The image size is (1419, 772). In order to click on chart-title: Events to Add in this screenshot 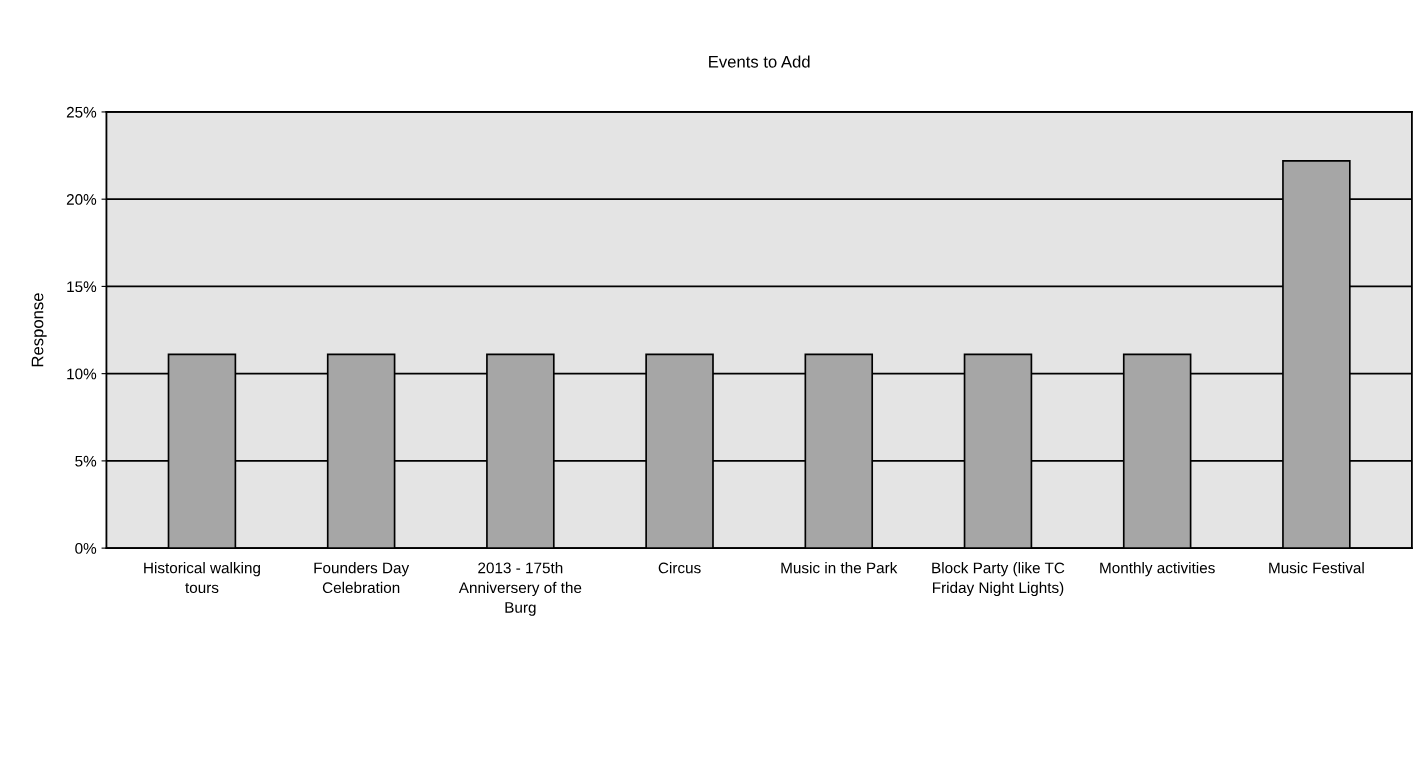, I will do `click(759, 61)`.